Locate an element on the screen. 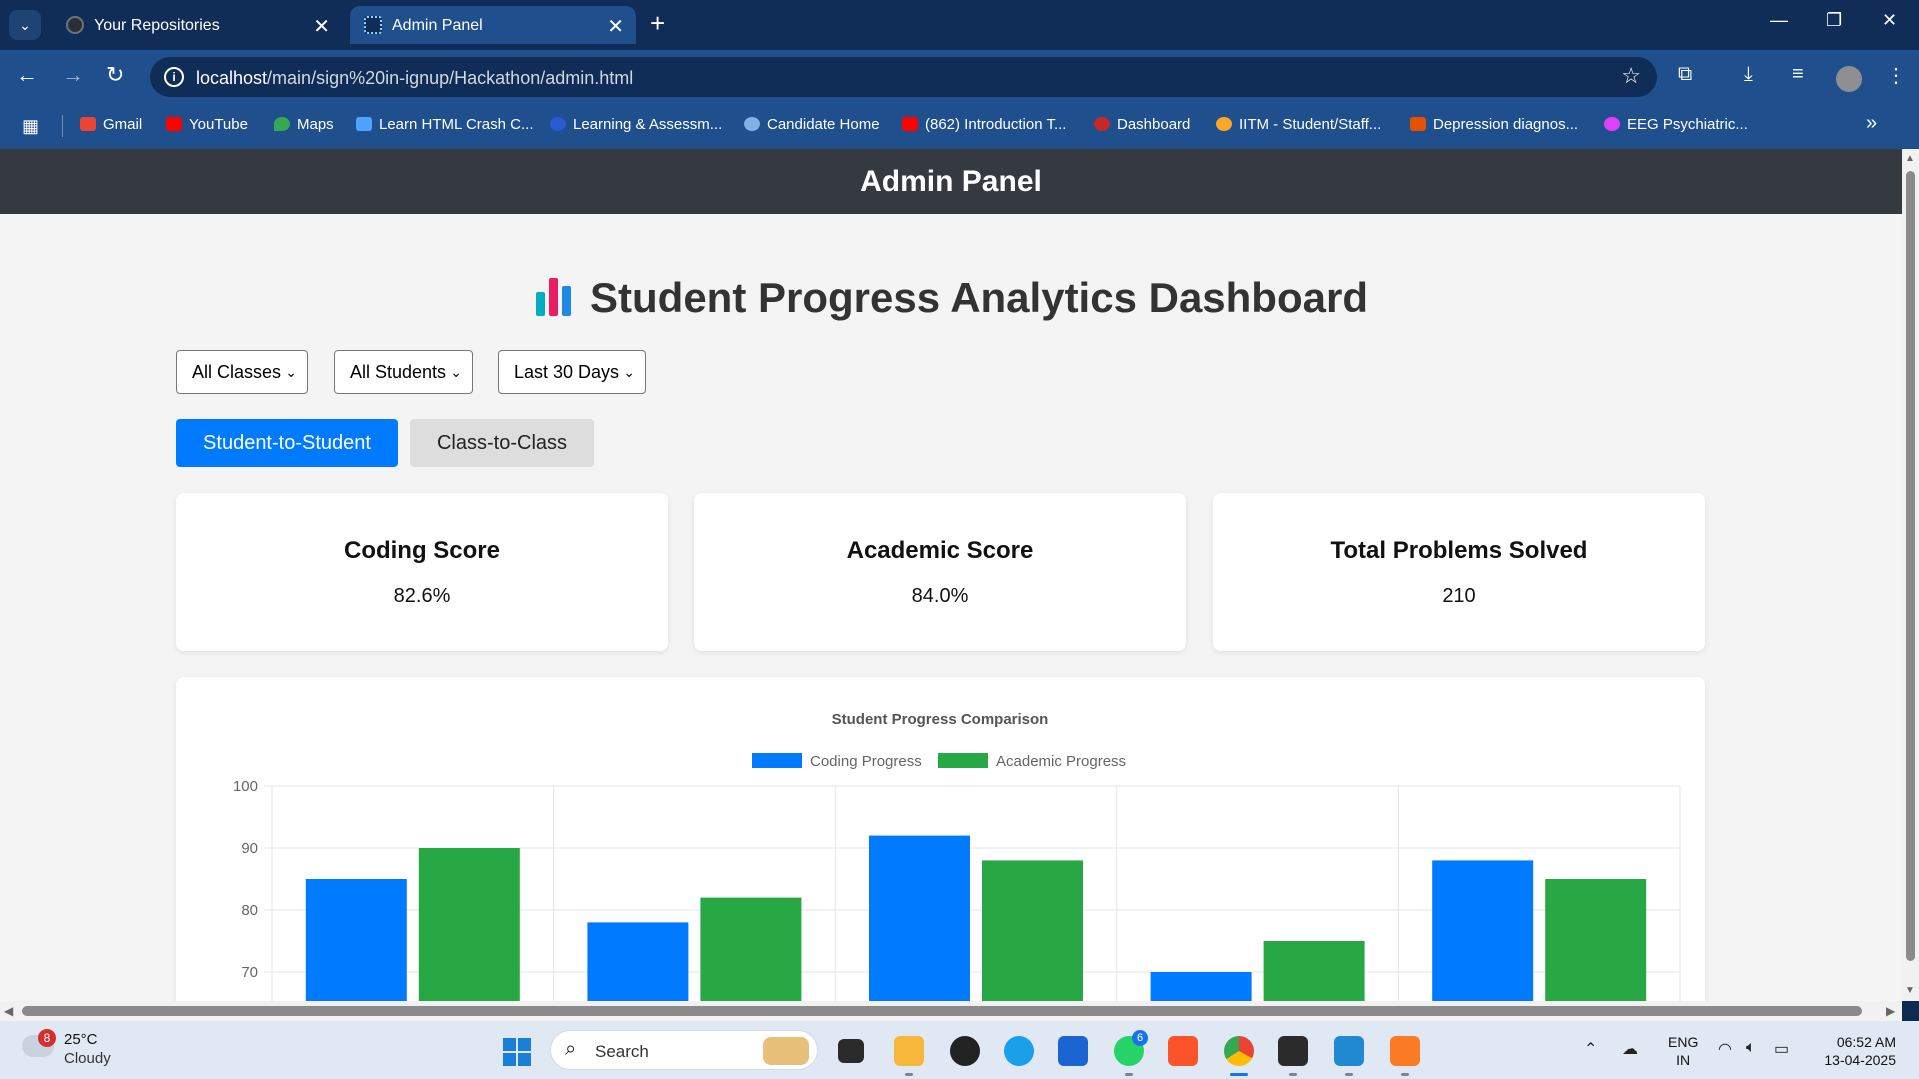 The image size is (1919, 1079). bookmark-candidate-home: Candidate Home is located at coordinates (812, 124).